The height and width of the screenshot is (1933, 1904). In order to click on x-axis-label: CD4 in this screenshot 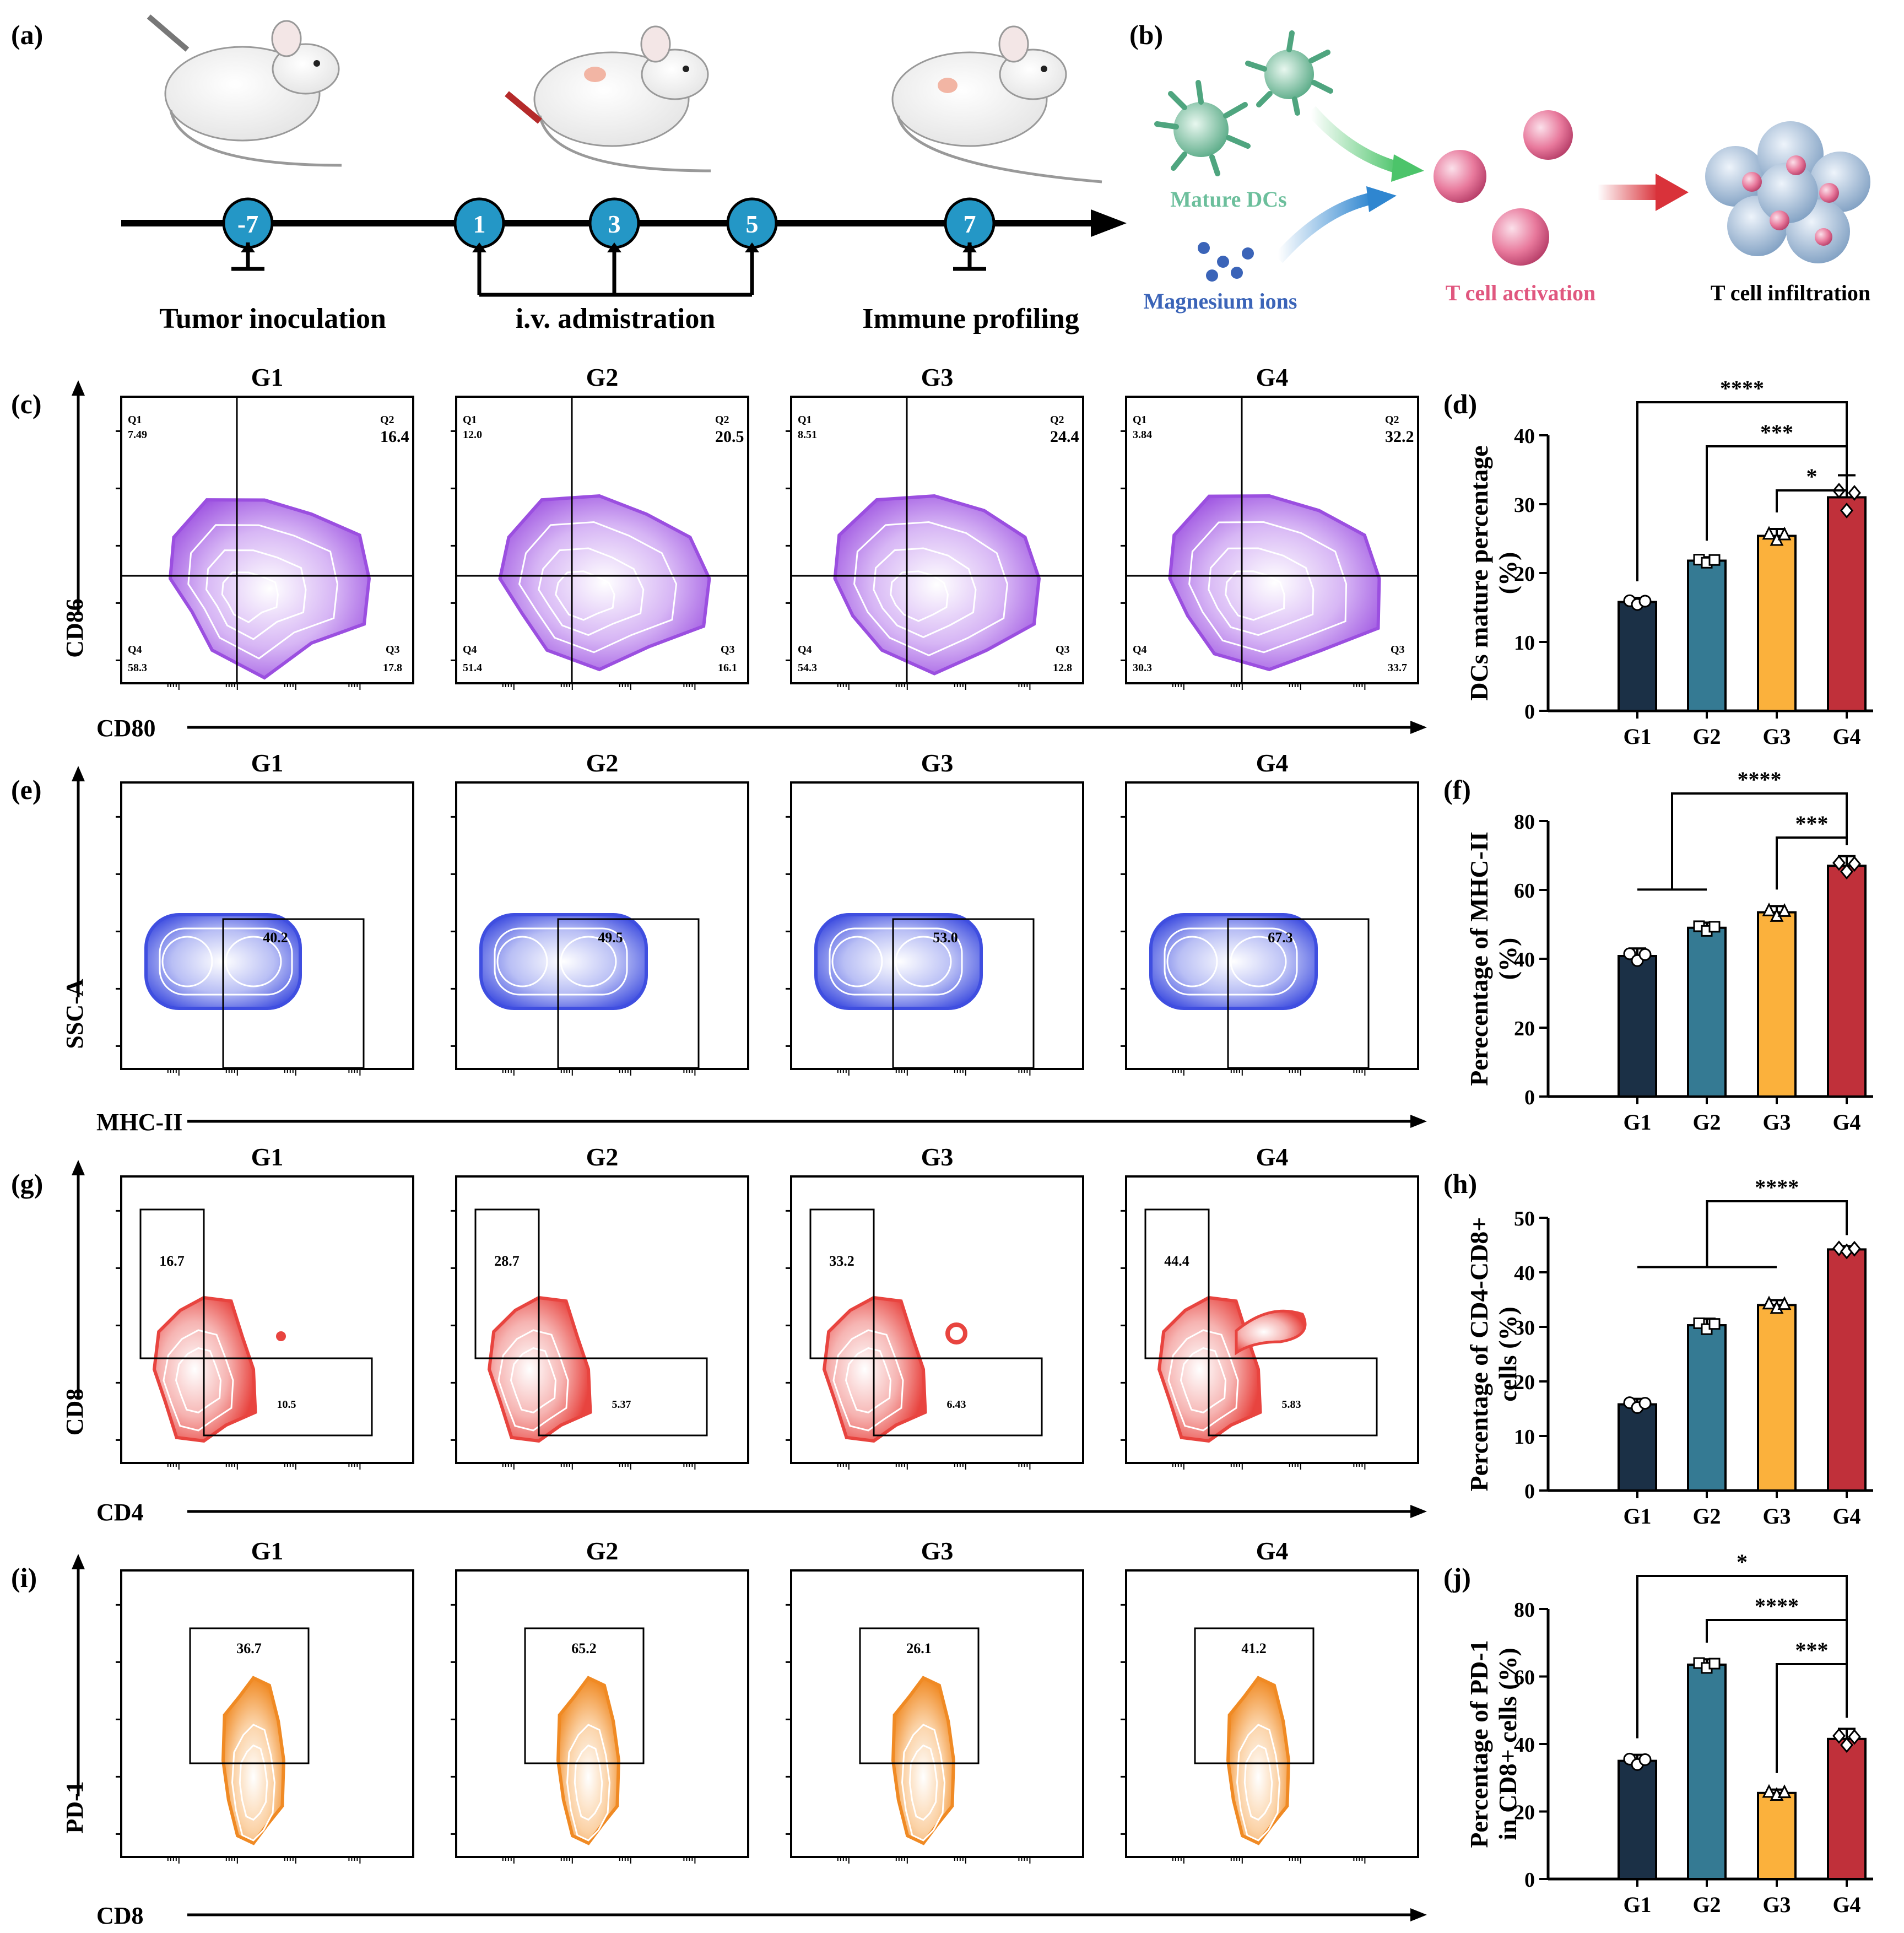, I will do `click(120, 1512)`.